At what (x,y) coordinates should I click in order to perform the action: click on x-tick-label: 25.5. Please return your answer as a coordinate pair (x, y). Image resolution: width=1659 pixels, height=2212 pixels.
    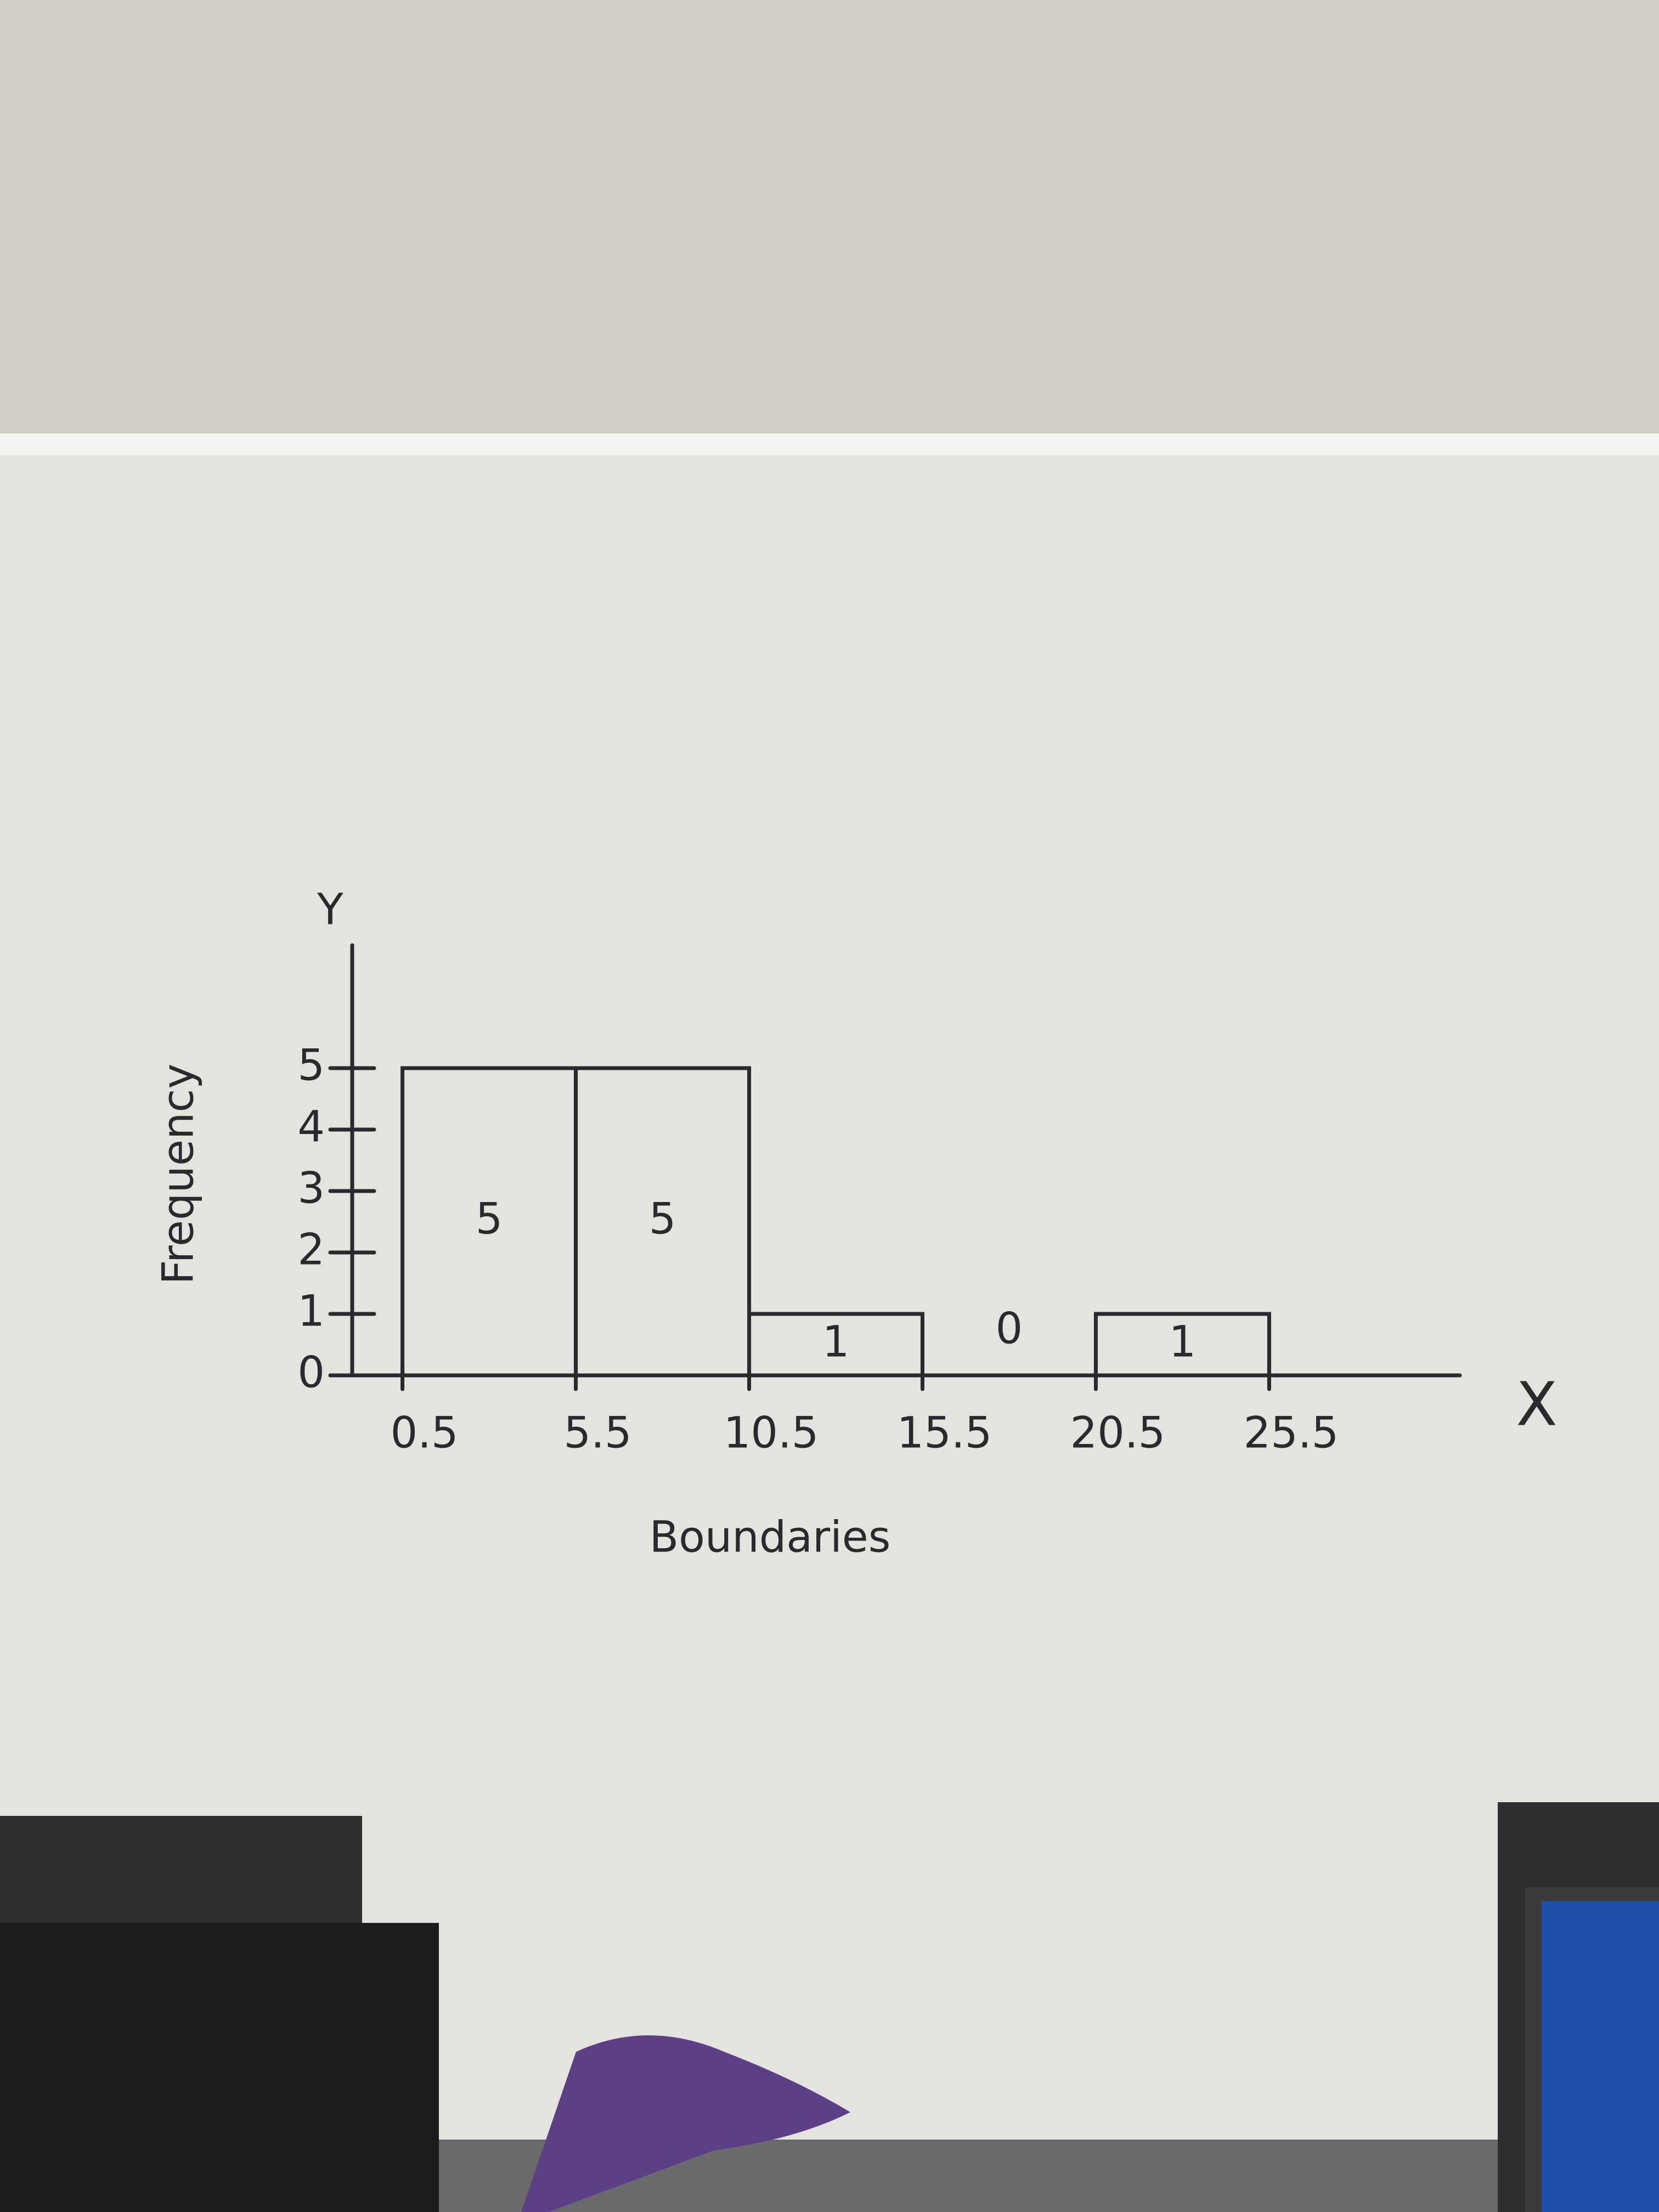
    Looking at the image, I should click on (1291, 1433).